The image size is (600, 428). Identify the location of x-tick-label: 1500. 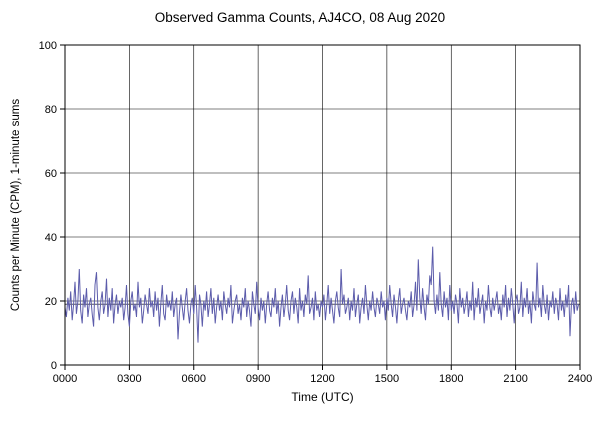
(387, 379).